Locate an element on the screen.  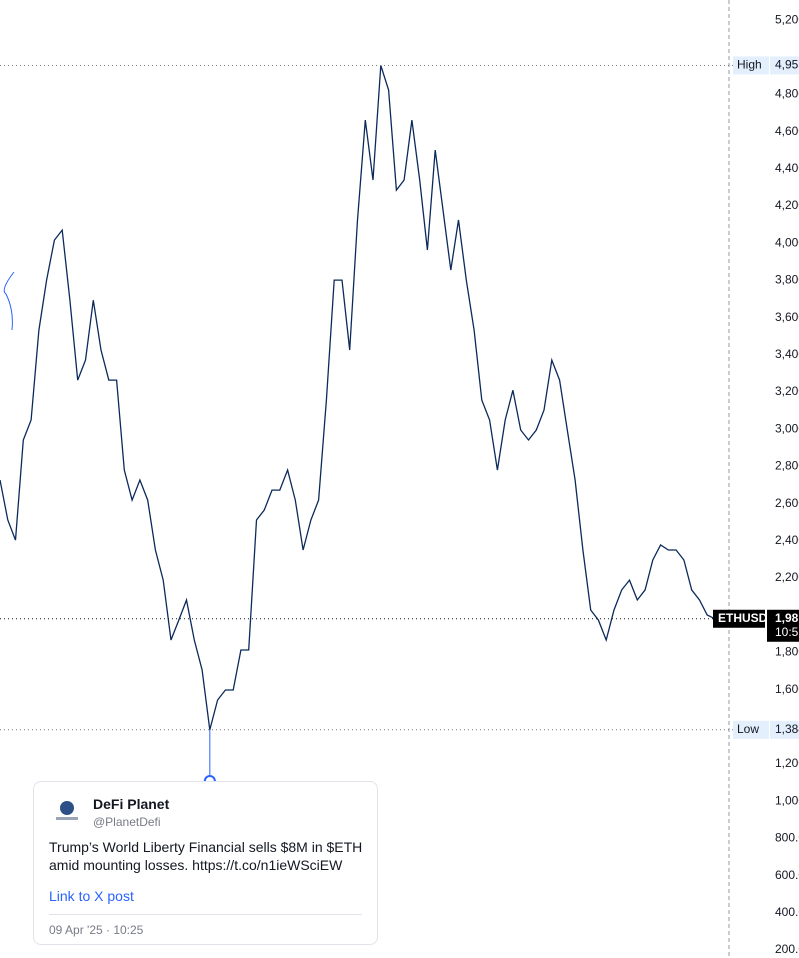
y-tick-label: 800.0 is located at coordinates (787, 838).